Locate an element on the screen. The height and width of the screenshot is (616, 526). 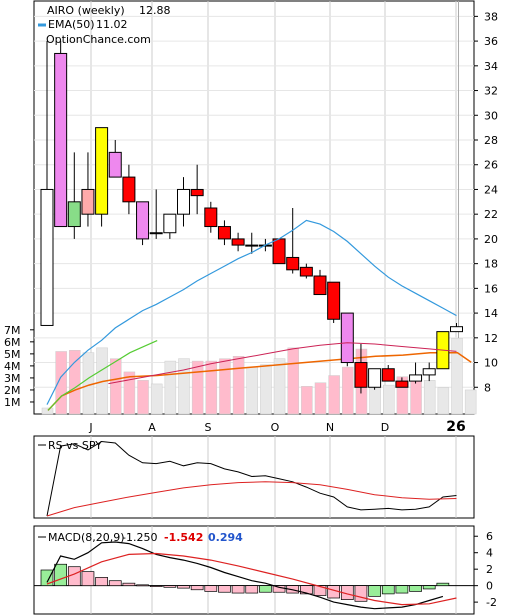
rs-label: RS vs SPY is located at coordinates (75, 445).